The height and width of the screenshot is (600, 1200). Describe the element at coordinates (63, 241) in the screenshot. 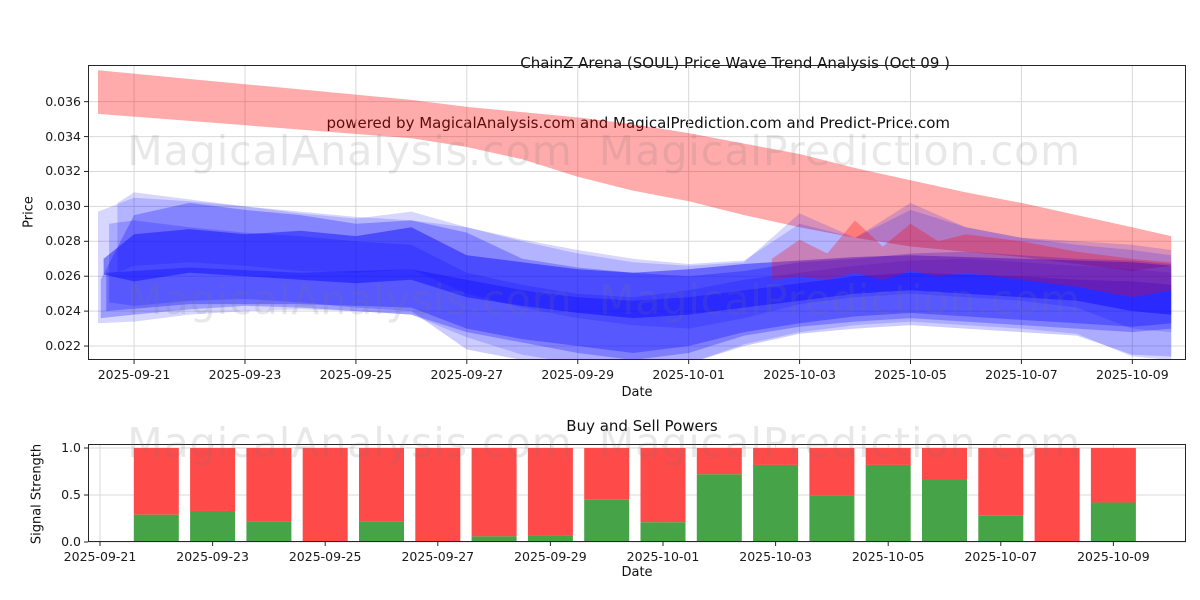

I see `y-tick-label: 0.028` at that location.